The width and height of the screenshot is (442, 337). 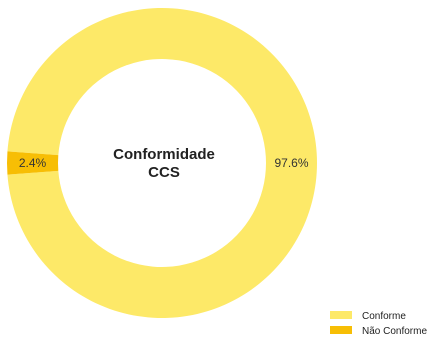 I want to click on legend-item-nao-conforme: Não Conforme, so click(x=378, y=331).